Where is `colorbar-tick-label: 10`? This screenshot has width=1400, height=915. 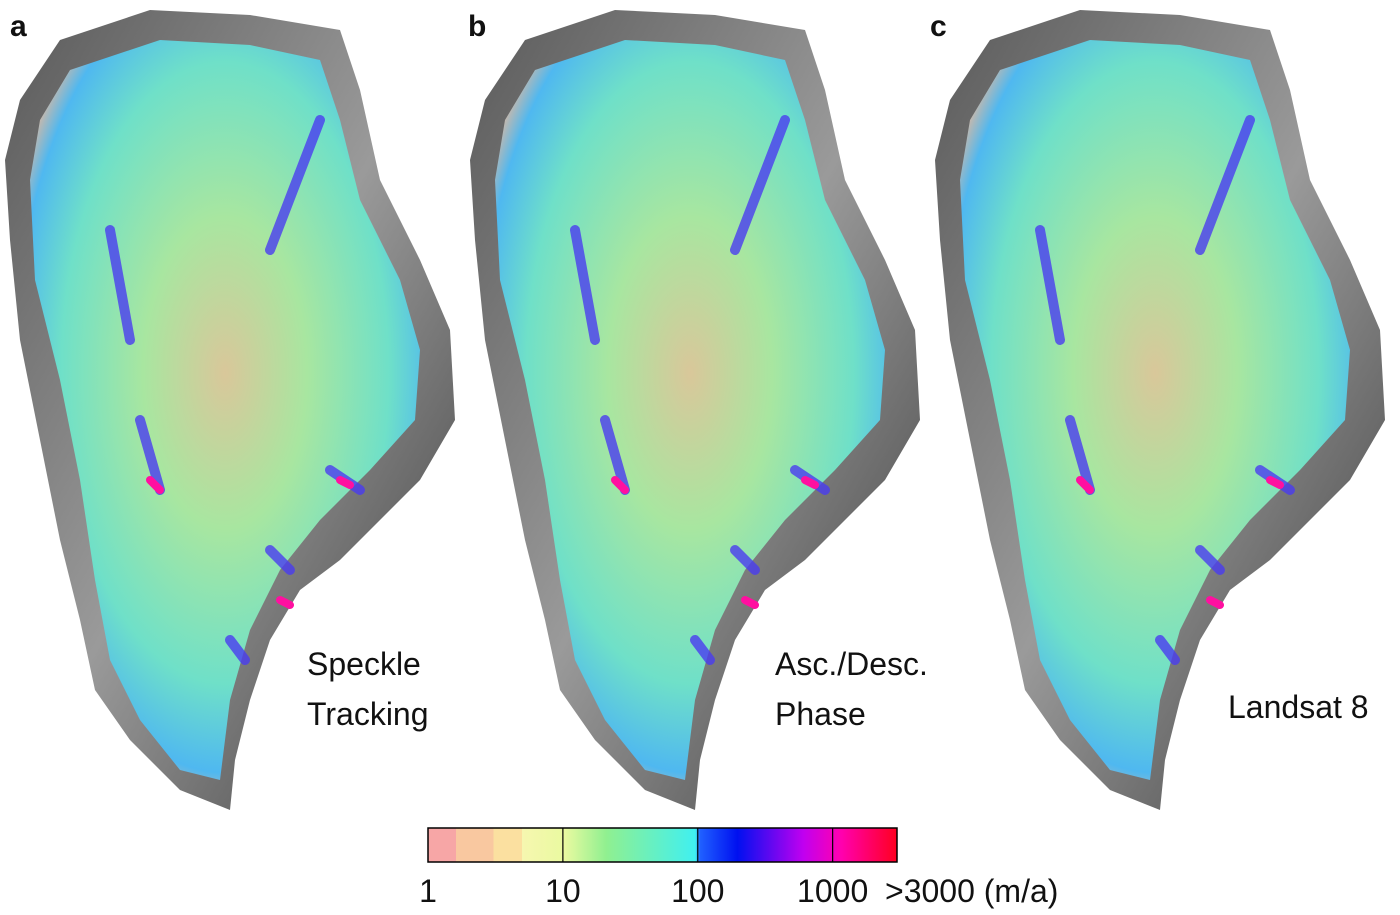
colorbar-tick-label: 10 is located at coordinates (563, 891).